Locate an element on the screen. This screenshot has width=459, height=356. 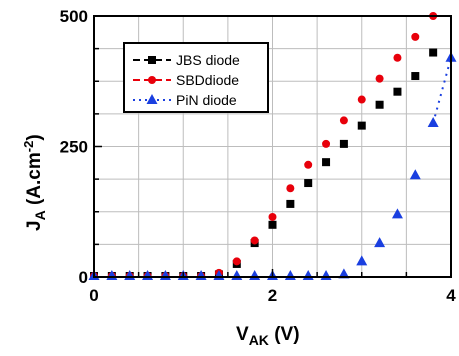
y-axis-title-close: ) is located at coordinates (34, 137).